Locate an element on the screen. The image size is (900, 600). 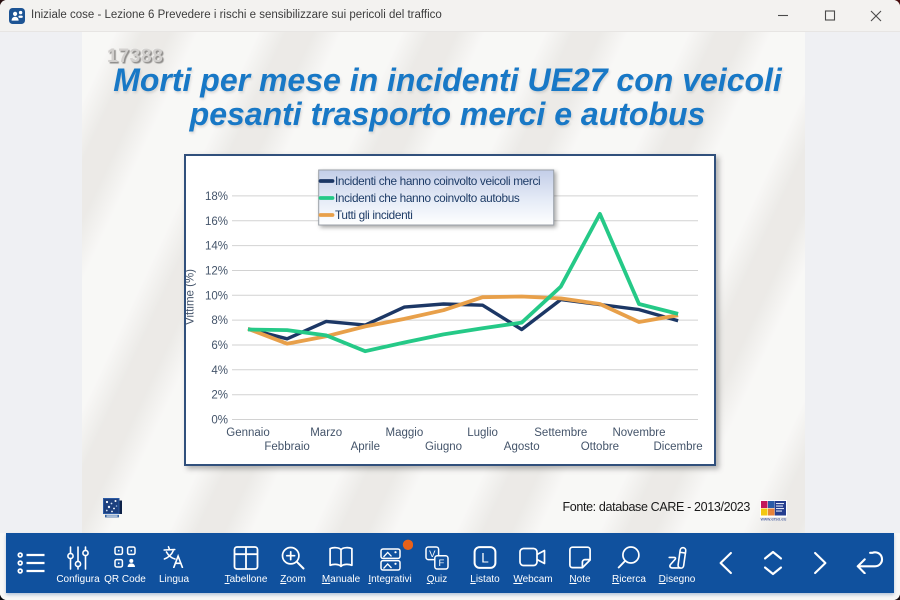
svg-text: L is located at coordinates (485, 557).